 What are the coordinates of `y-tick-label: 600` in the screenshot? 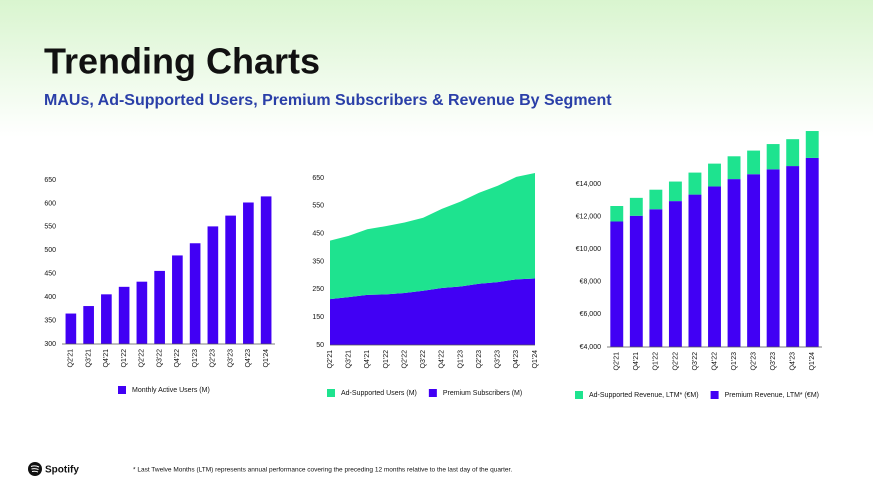 It's located at (50, 203).